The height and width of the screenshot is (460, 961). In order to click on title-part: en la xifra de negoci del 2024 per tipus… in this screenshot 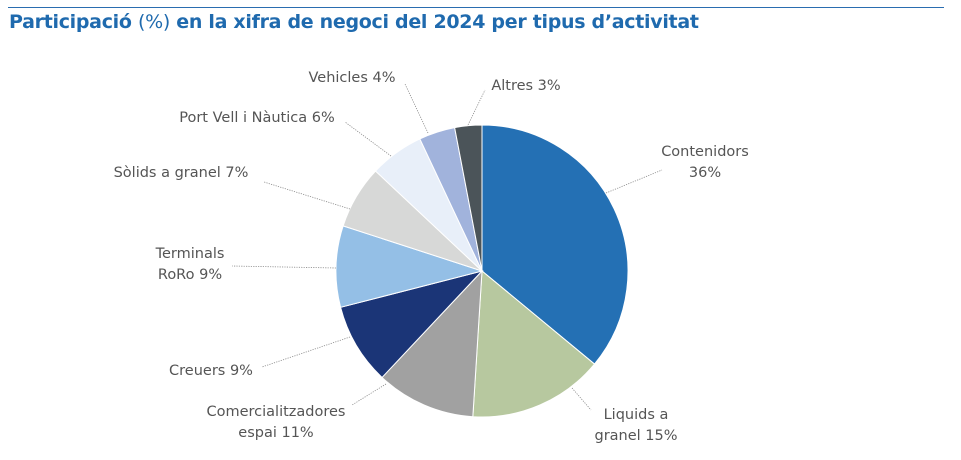, I will do `click(434, 22)`.